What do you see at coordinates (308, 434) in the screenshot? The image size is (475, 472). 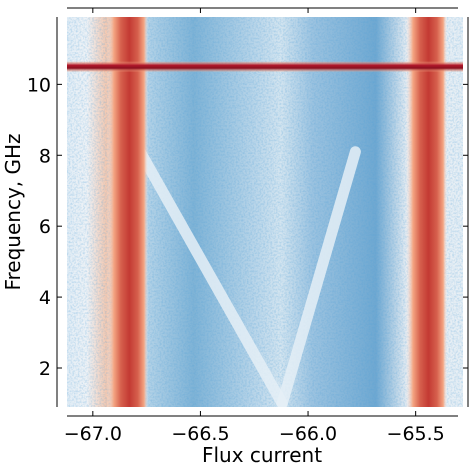 I see `x-tick-label-2: −66.0` at bounding box center [308, 434].